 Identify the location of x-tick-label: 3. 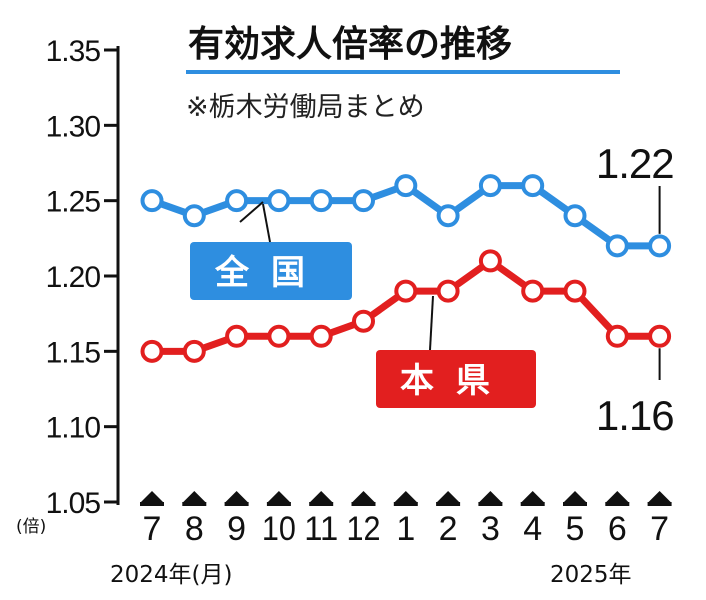
(490, 529).